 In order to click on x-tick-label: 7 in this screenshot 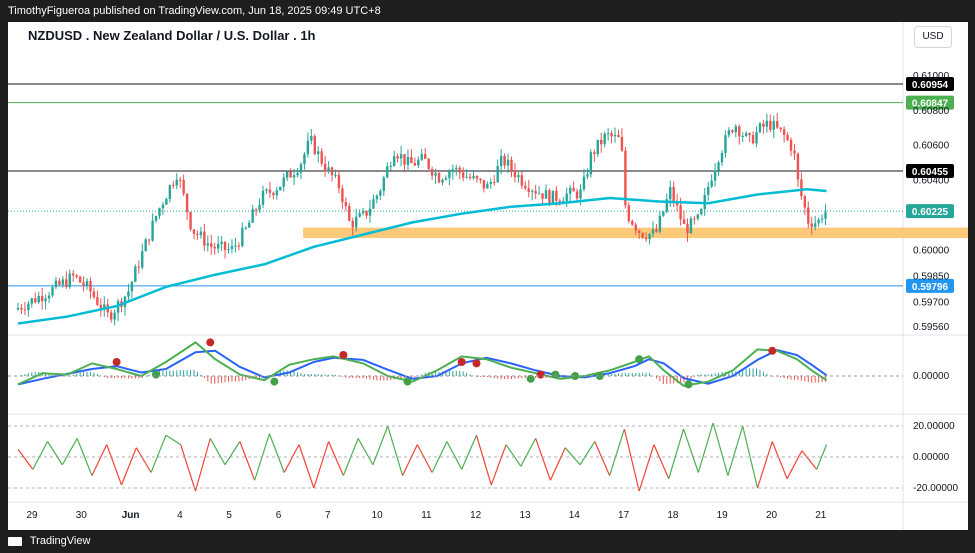, I will do `click(328, 515)`.